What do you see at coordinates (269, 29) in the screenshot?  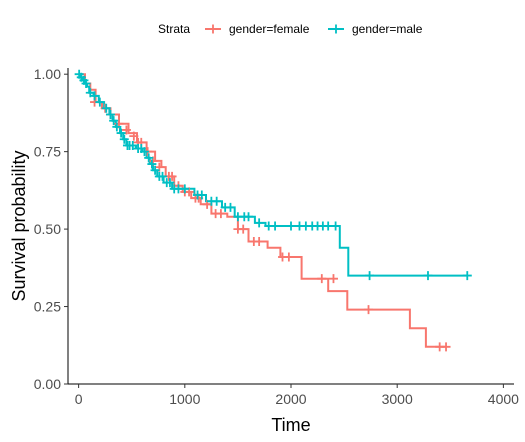 I see `legend-entry-label: gender=female` at bounding box center [269, 29].